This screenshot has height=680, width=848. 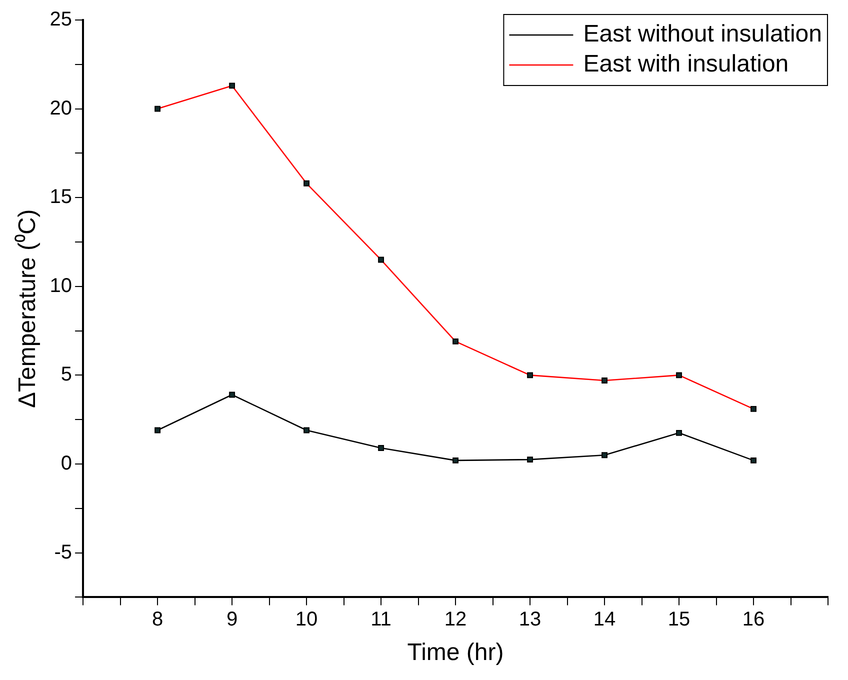 I want to click on y-axis-title: ΔTemperature (⁰C), so click(x=28, y=308).